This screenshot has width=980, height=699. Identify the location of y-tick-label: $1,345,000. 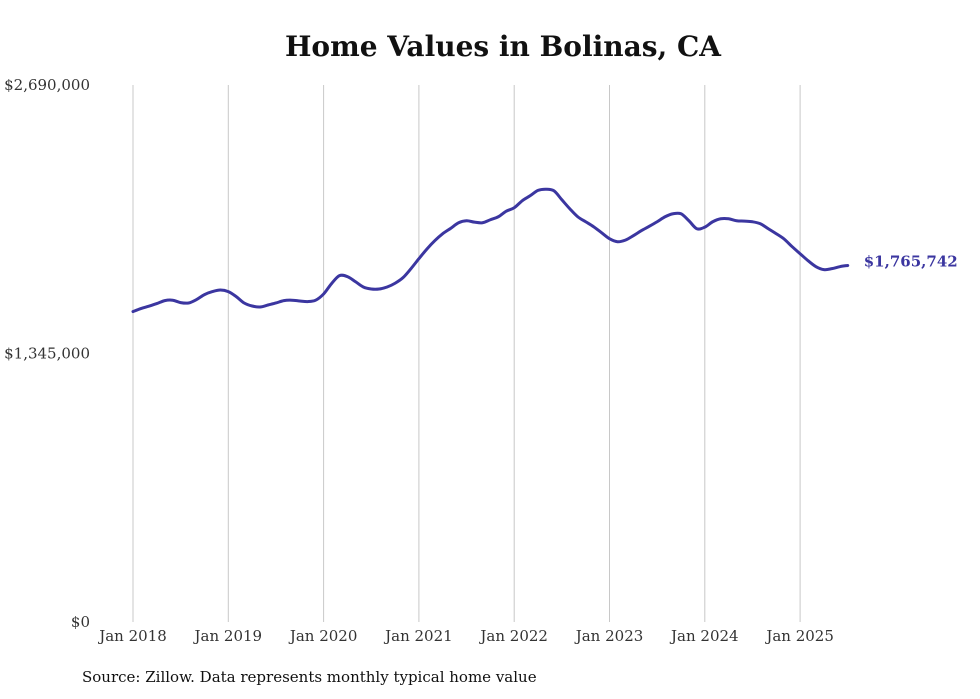
(47, 354).